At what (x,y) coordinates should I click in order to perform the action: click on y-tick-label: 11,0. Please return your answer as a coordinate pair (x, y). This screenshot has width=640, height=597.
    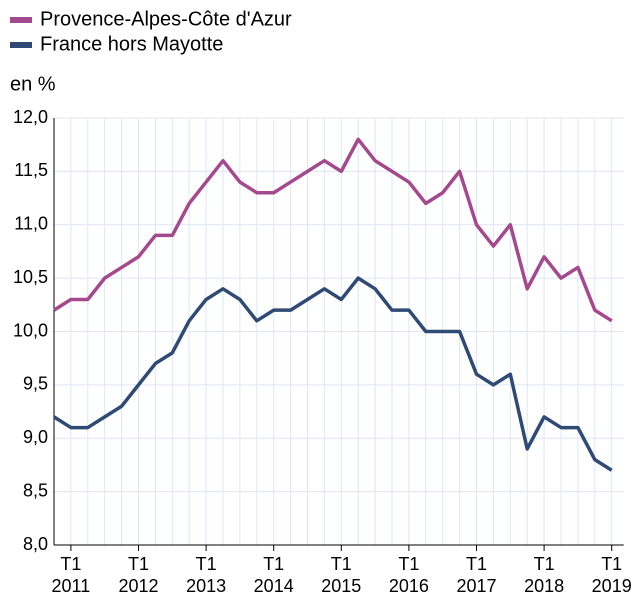
    Looking at the image, I should click on (31, 224).